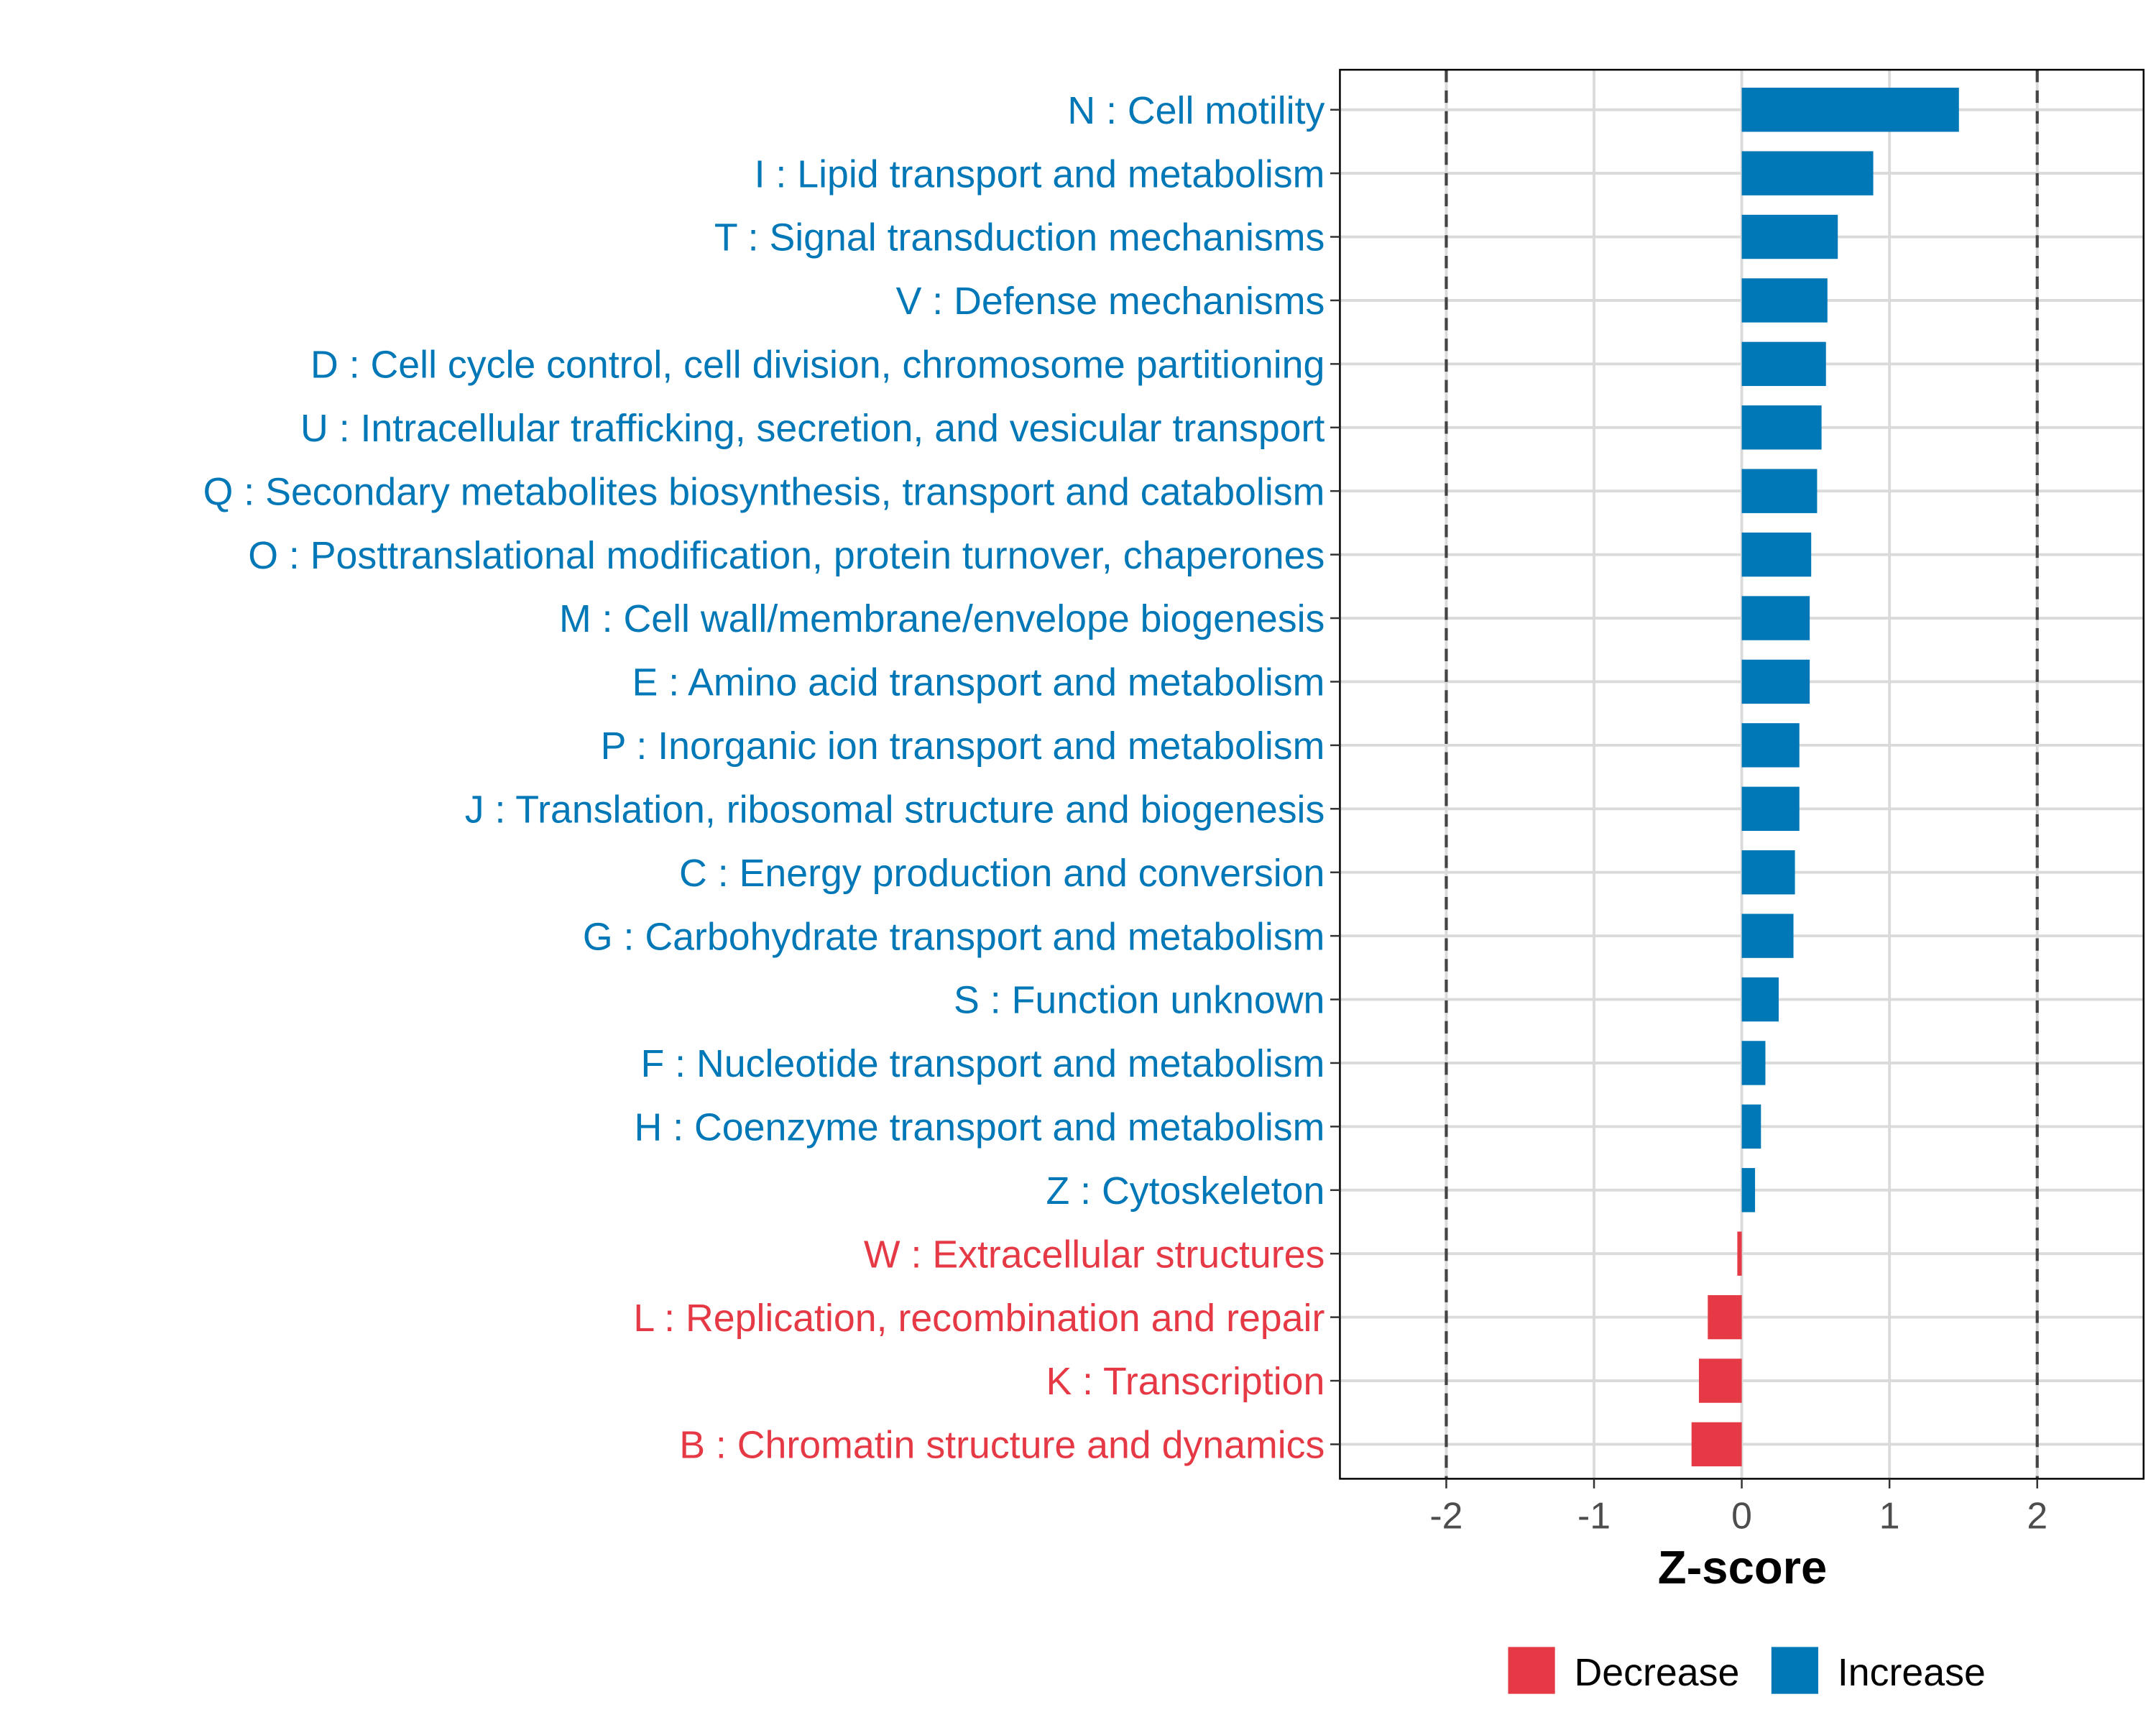 The height and width of the screenshot is (1725, 2156). Describe the element at coordinates (2037, 1515) in the screenshot. I see `x-tick-label: 2` at that location.